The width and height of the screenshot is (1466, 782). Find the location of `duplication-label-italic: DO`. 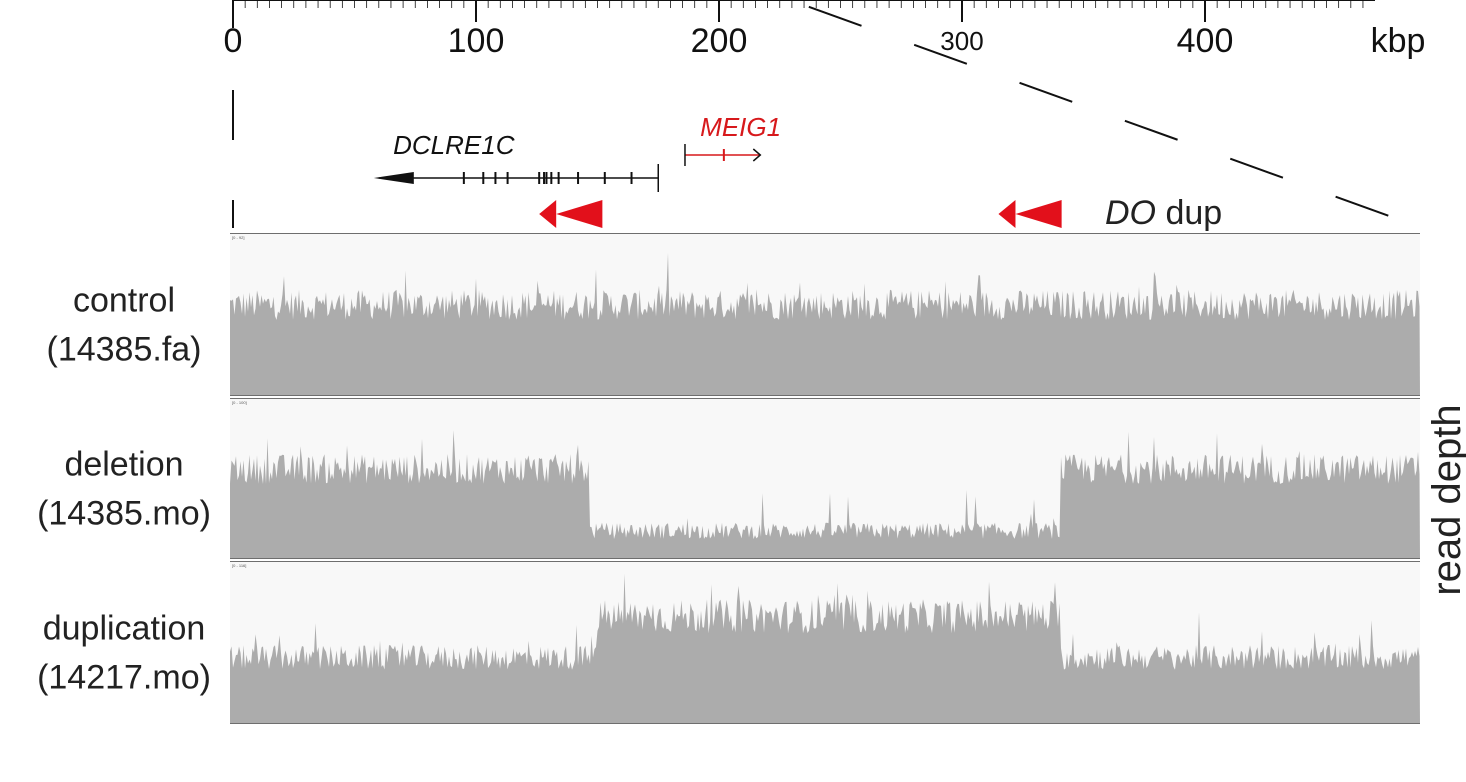

duplication-label-italic: DO is located at coordinates (1130, 213).